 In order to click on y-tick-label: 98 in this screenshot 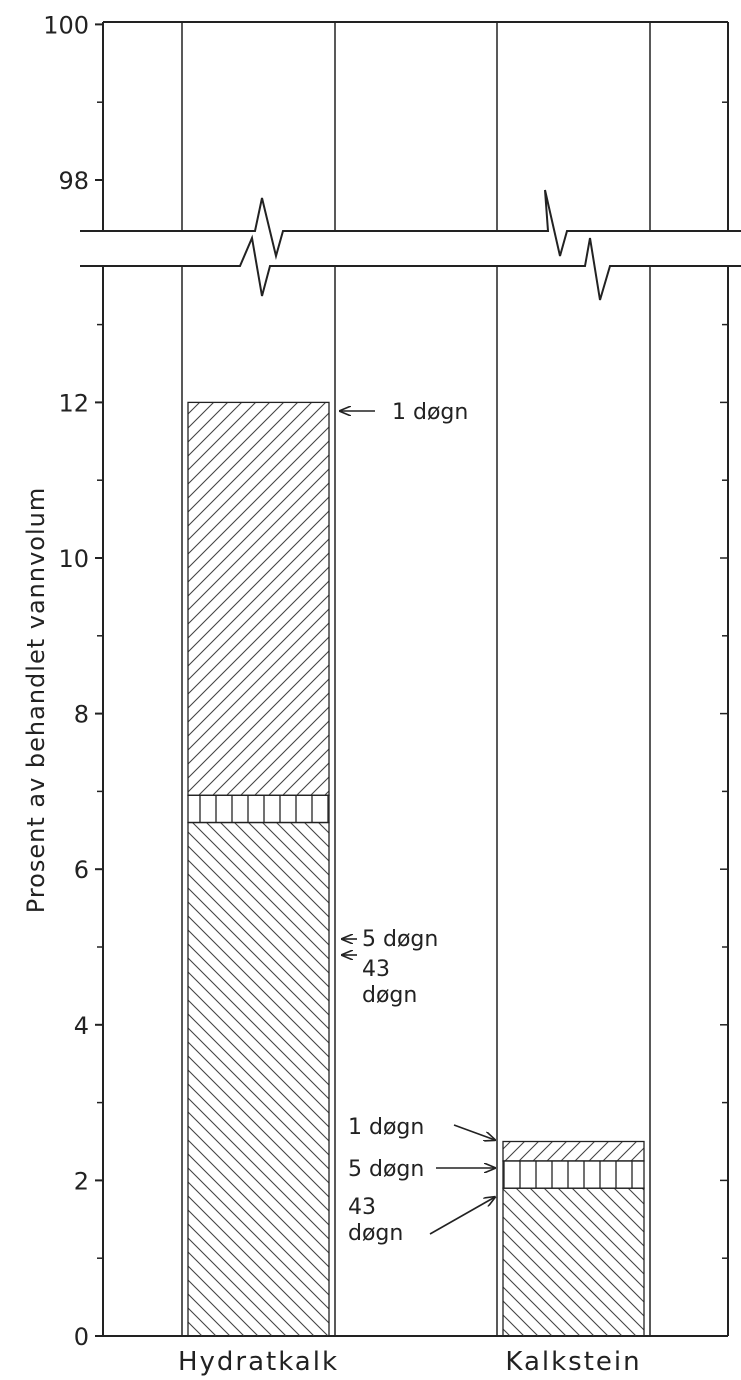, I will do `click(73, 181)`.